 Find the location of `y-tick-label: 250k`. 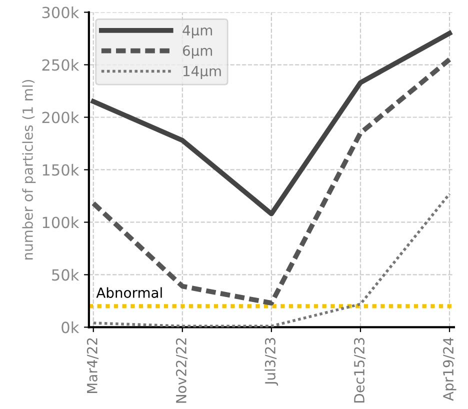

y-tick-label: 250k is located at coordinates (61, 64).